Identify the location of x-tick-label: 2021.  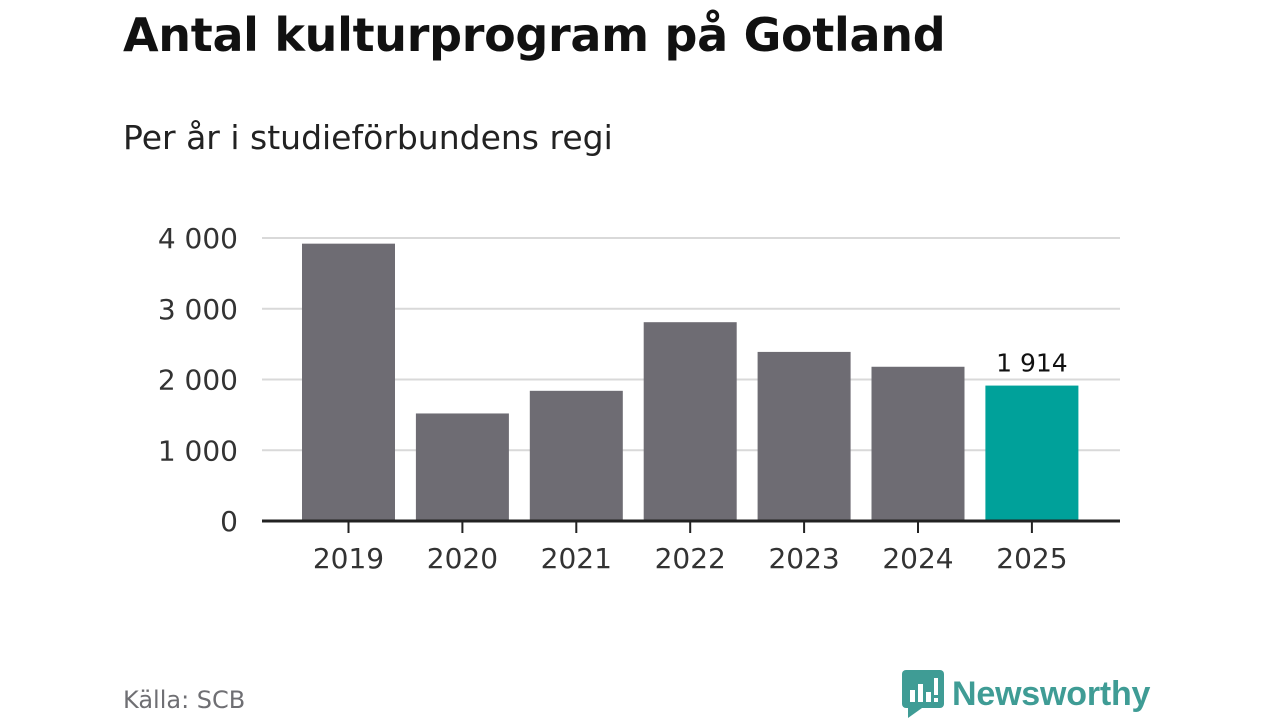
(576, 558).